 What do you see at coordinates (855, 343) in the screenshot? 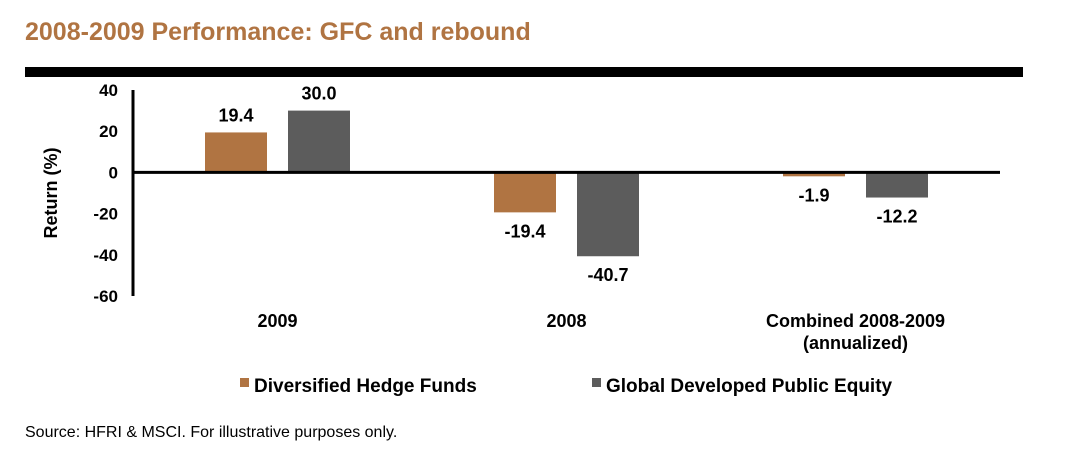
I see `x-category-label: (annualized)` at bounding box center [855, 343].